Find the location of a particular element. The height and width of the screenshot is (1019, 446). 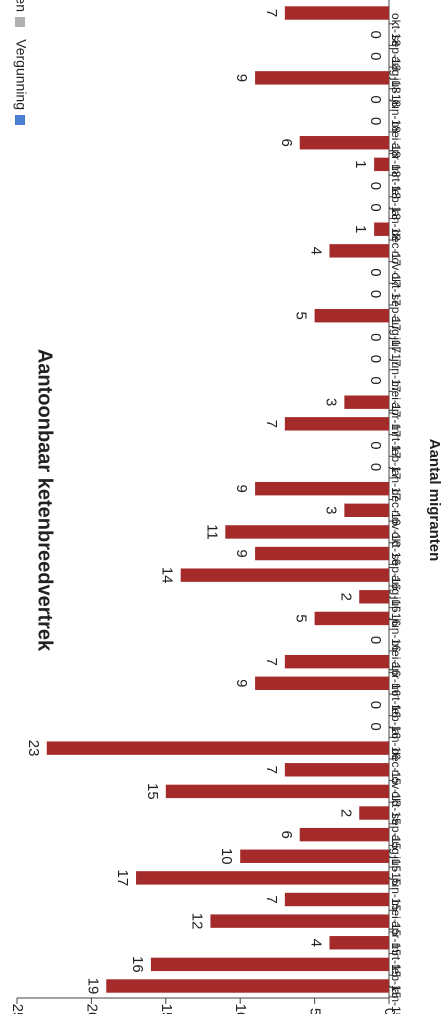

x-tick-label: dec-15 is located at coordinates (396, 766).